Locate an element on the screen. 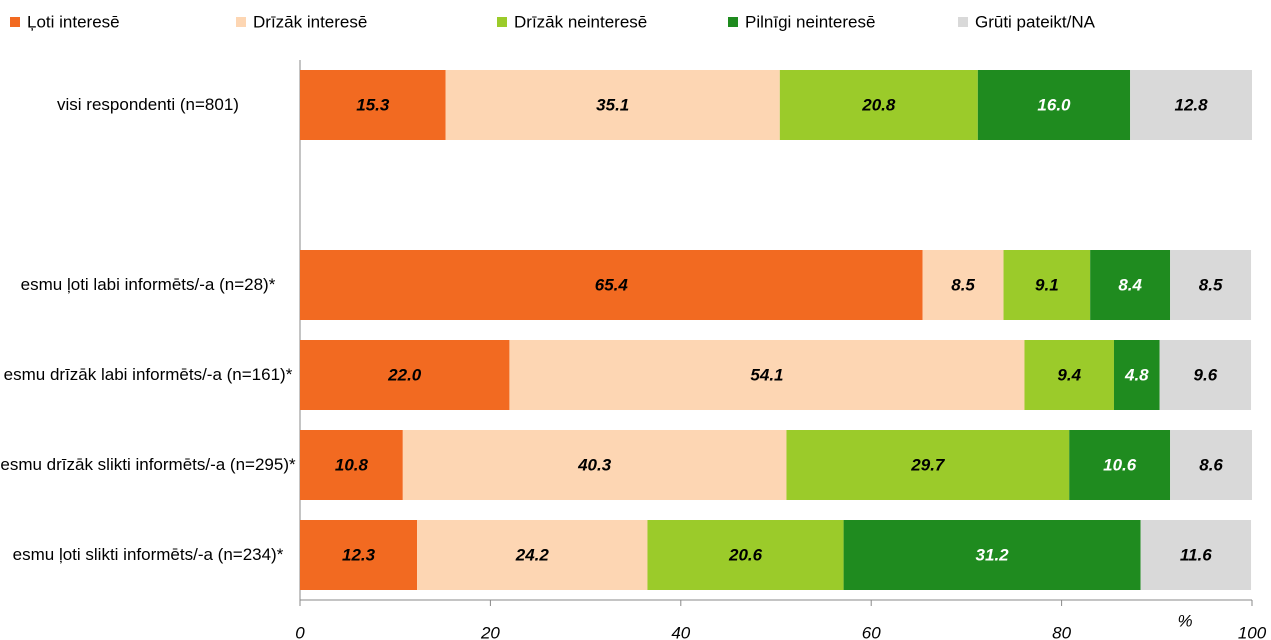  value-label: 15.3 is located at coordinates (373, 104).